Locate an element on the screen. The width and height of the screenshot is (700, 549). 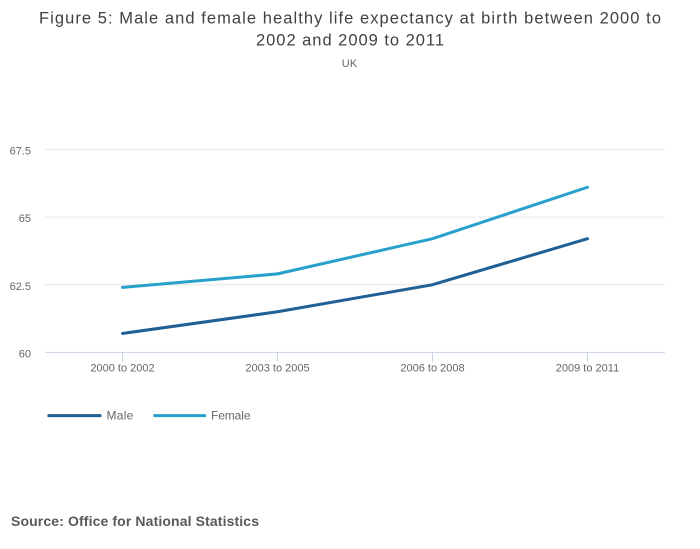
svg-text: 2003 to 2005 is located at coordinates (277, 369).